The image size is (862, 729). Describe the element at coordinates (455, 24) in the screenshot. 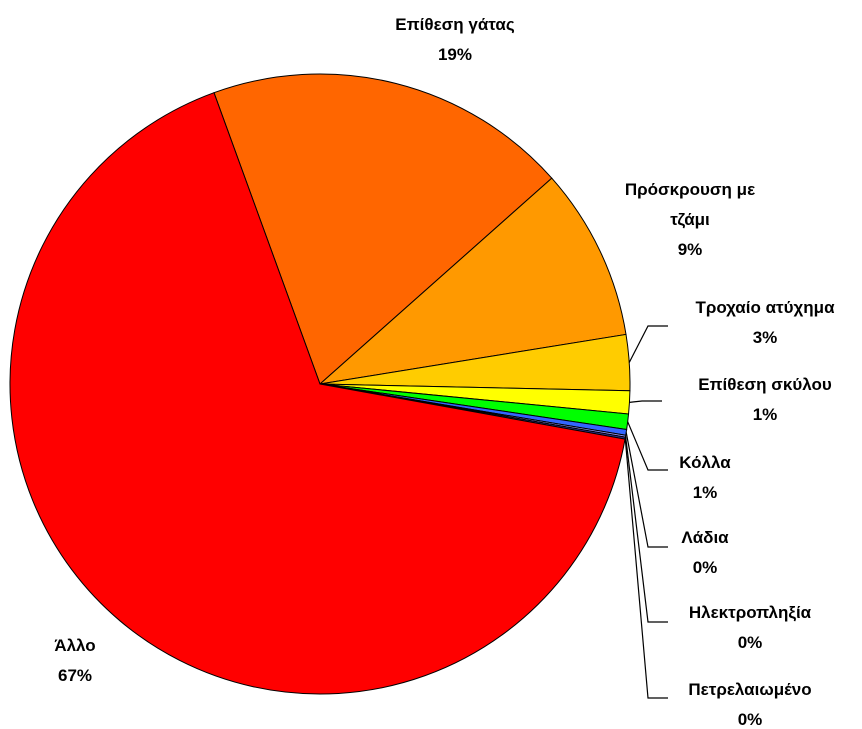

I see `category-label: Επίθεση γάτας` at that location.